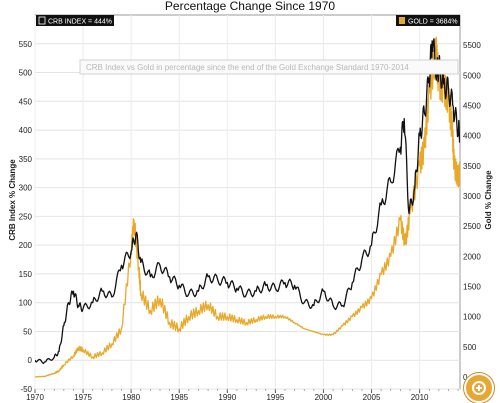 Image resolution: width=500 pixels, height=403 pixels. What do you see at coordinates (465, 377) in the screenshot?
I see `right-tick-label: 0` at bounding box center [465, 377].